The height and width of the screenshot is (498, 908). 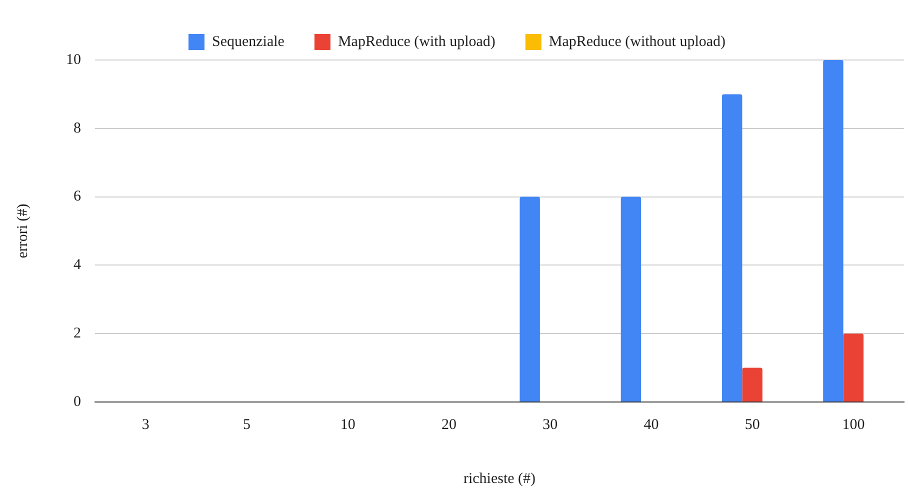 What do you see at coordinates (752, 424) in the screenshot?
I see `x-tick-label: 50` at bounding box center [752, 424].